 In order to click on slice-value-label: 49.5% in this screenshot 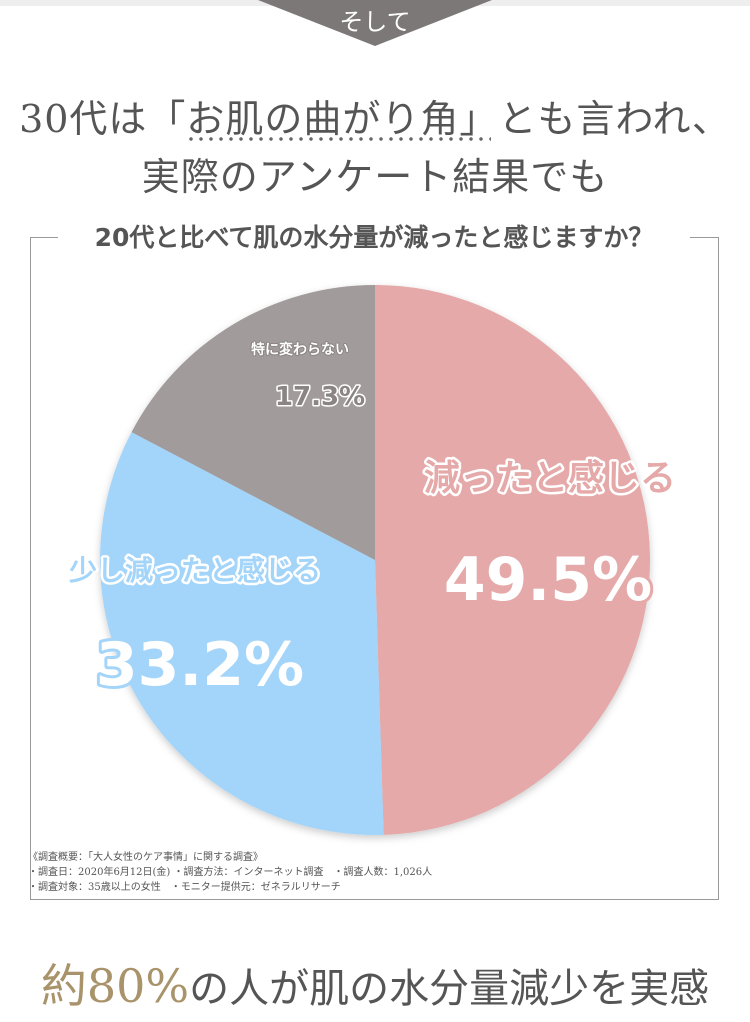, I will do `click(548, 580)`.